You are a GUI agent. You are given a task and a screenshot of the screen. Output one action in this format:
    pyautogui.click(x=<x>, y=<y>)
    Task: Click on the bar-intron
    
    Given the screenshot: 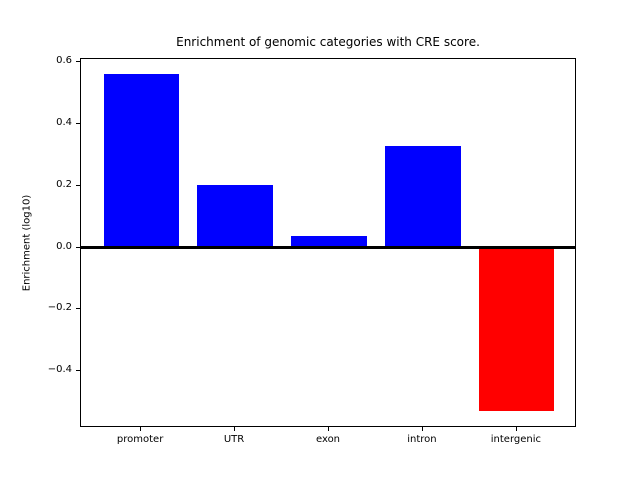 What is the action you would take?
    pyautogui.click(x=423, y=197)
    